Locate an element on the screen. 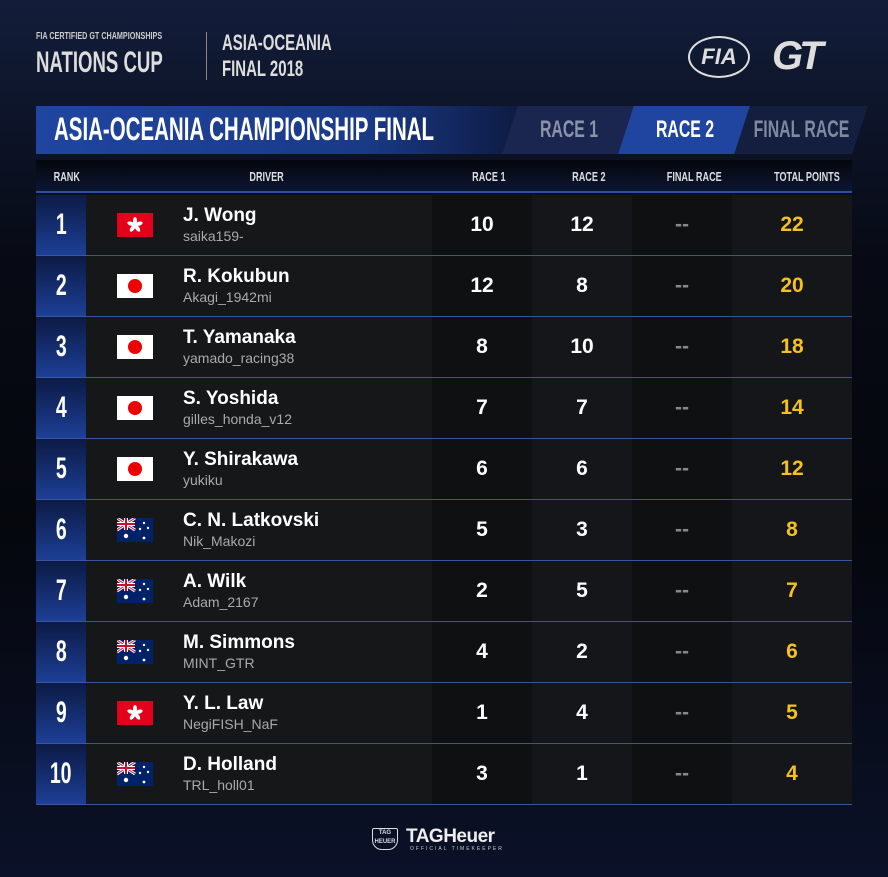 Image resolution: width=888 pixels, height=877 pixels. race1-points: 2 is located at coordinates (482, 591).